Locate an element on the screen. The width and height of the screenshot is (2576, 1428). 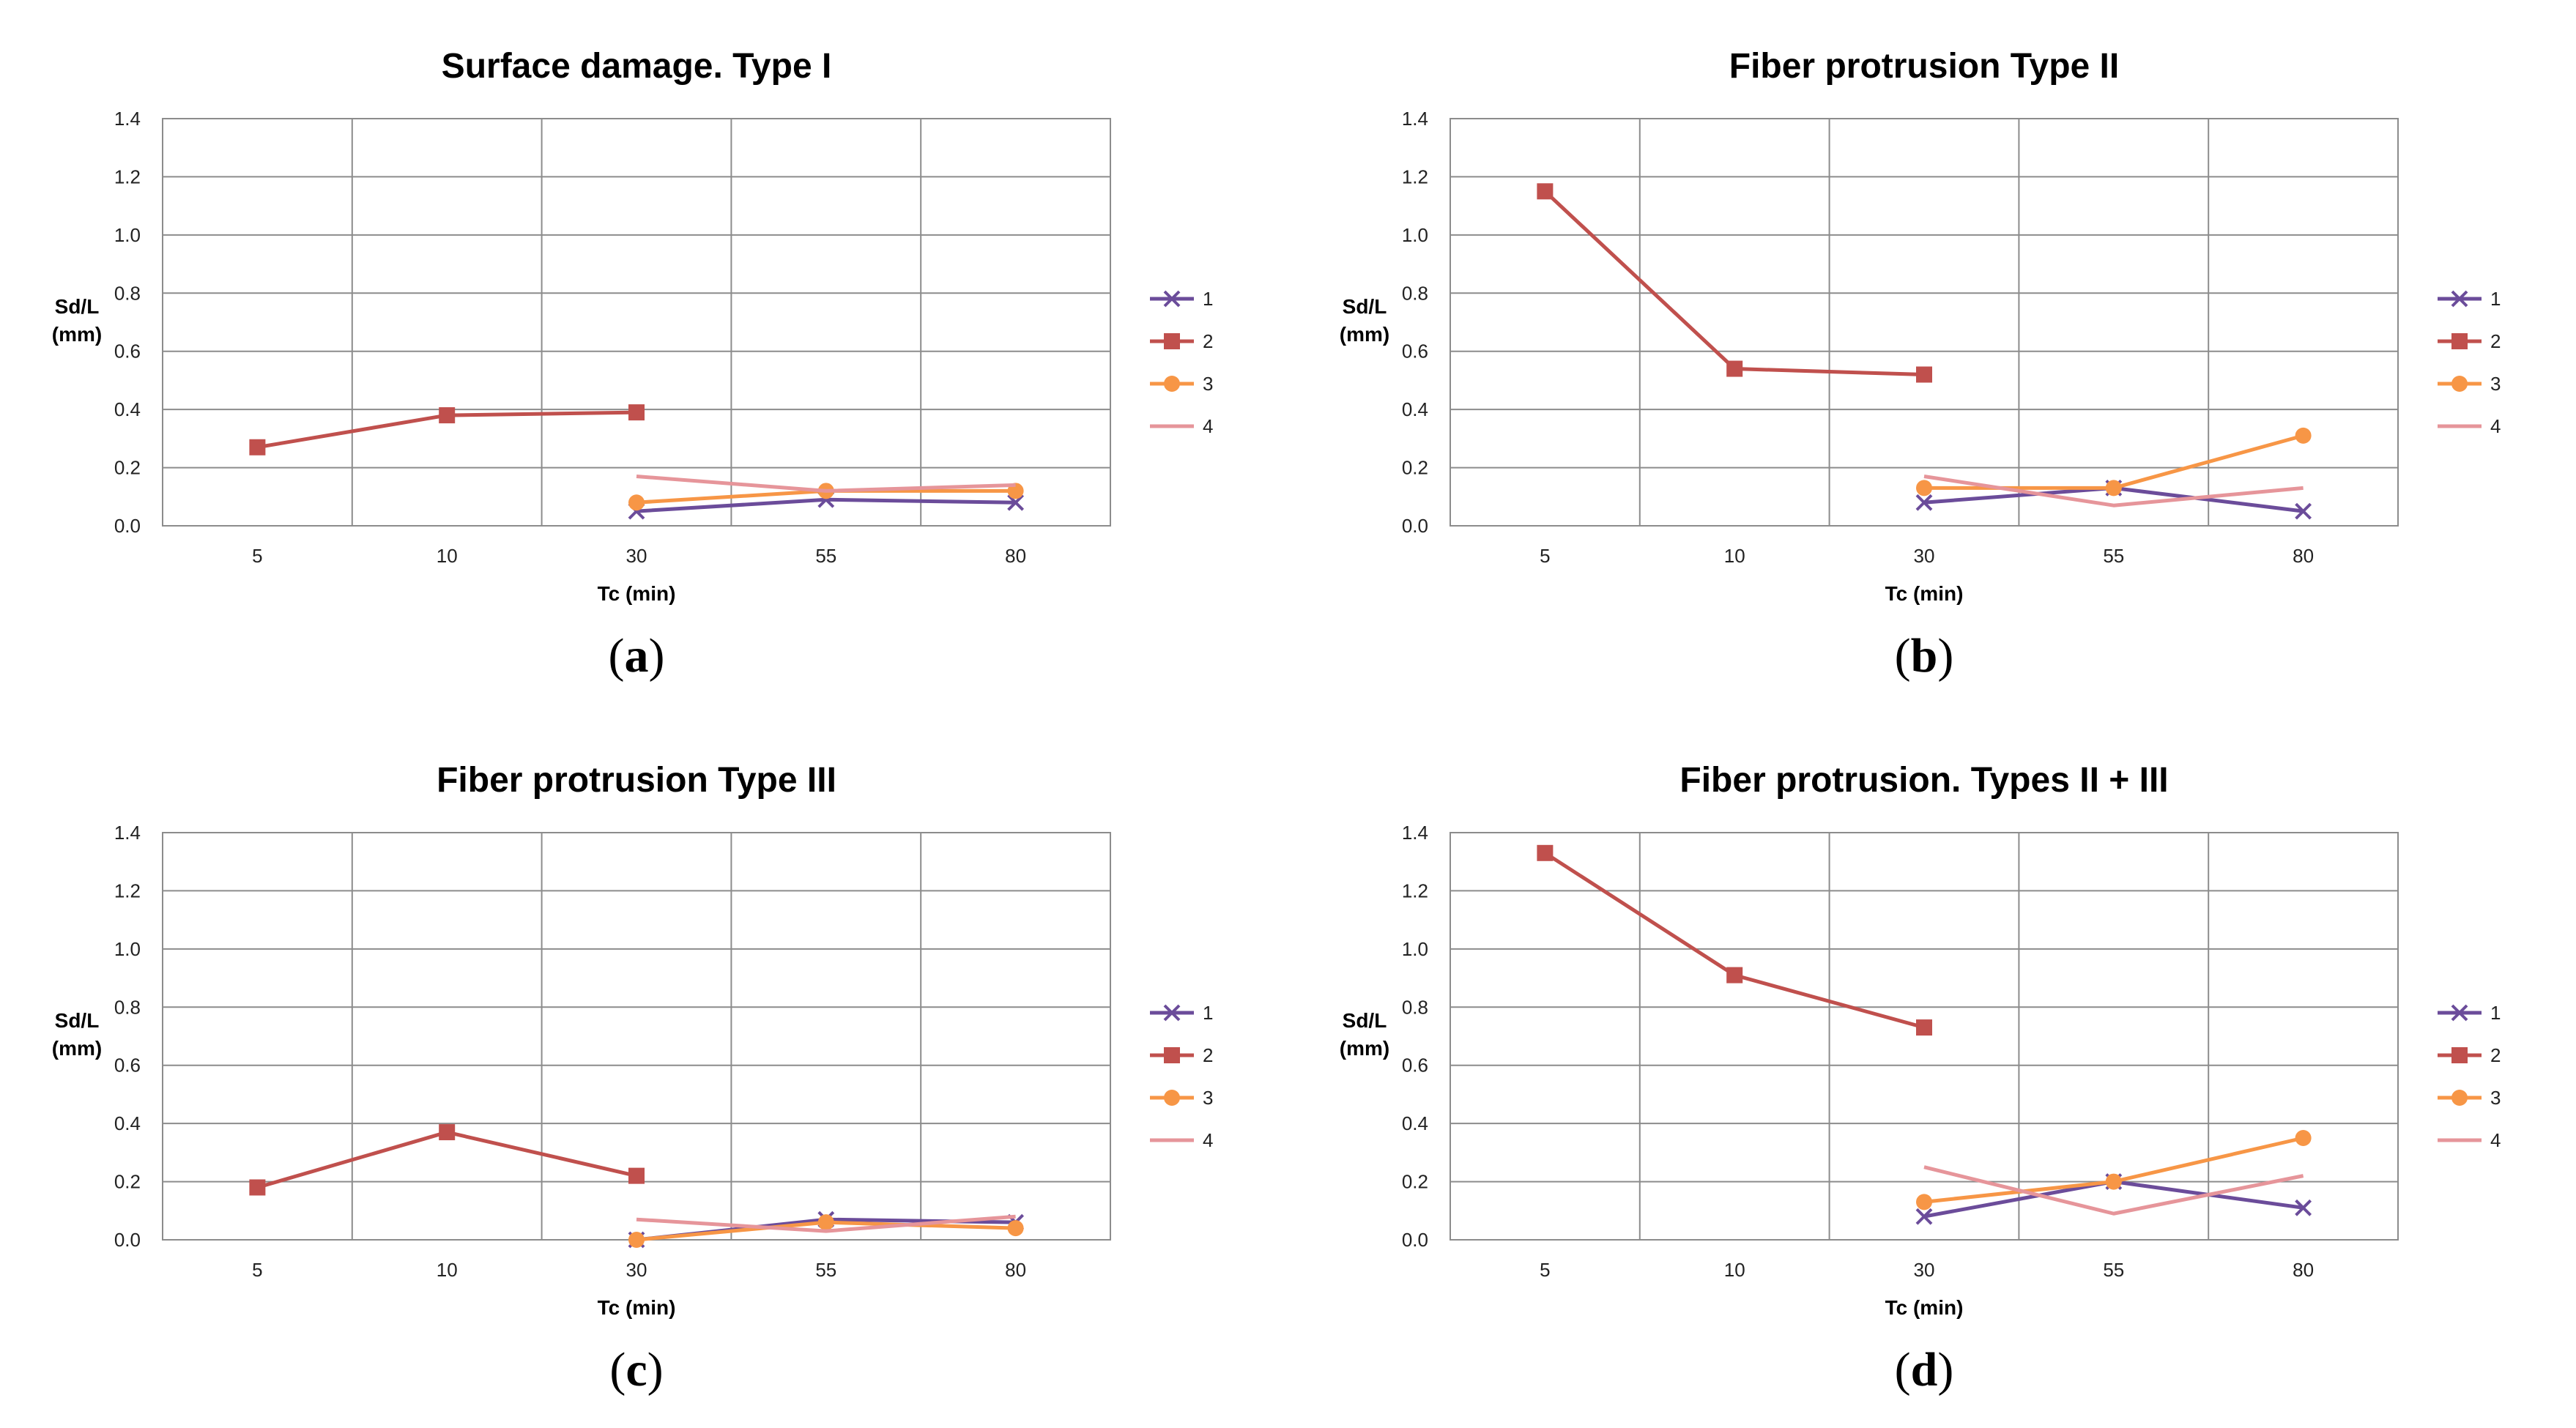
series-3-line is located at coordinates (2113, 1170).